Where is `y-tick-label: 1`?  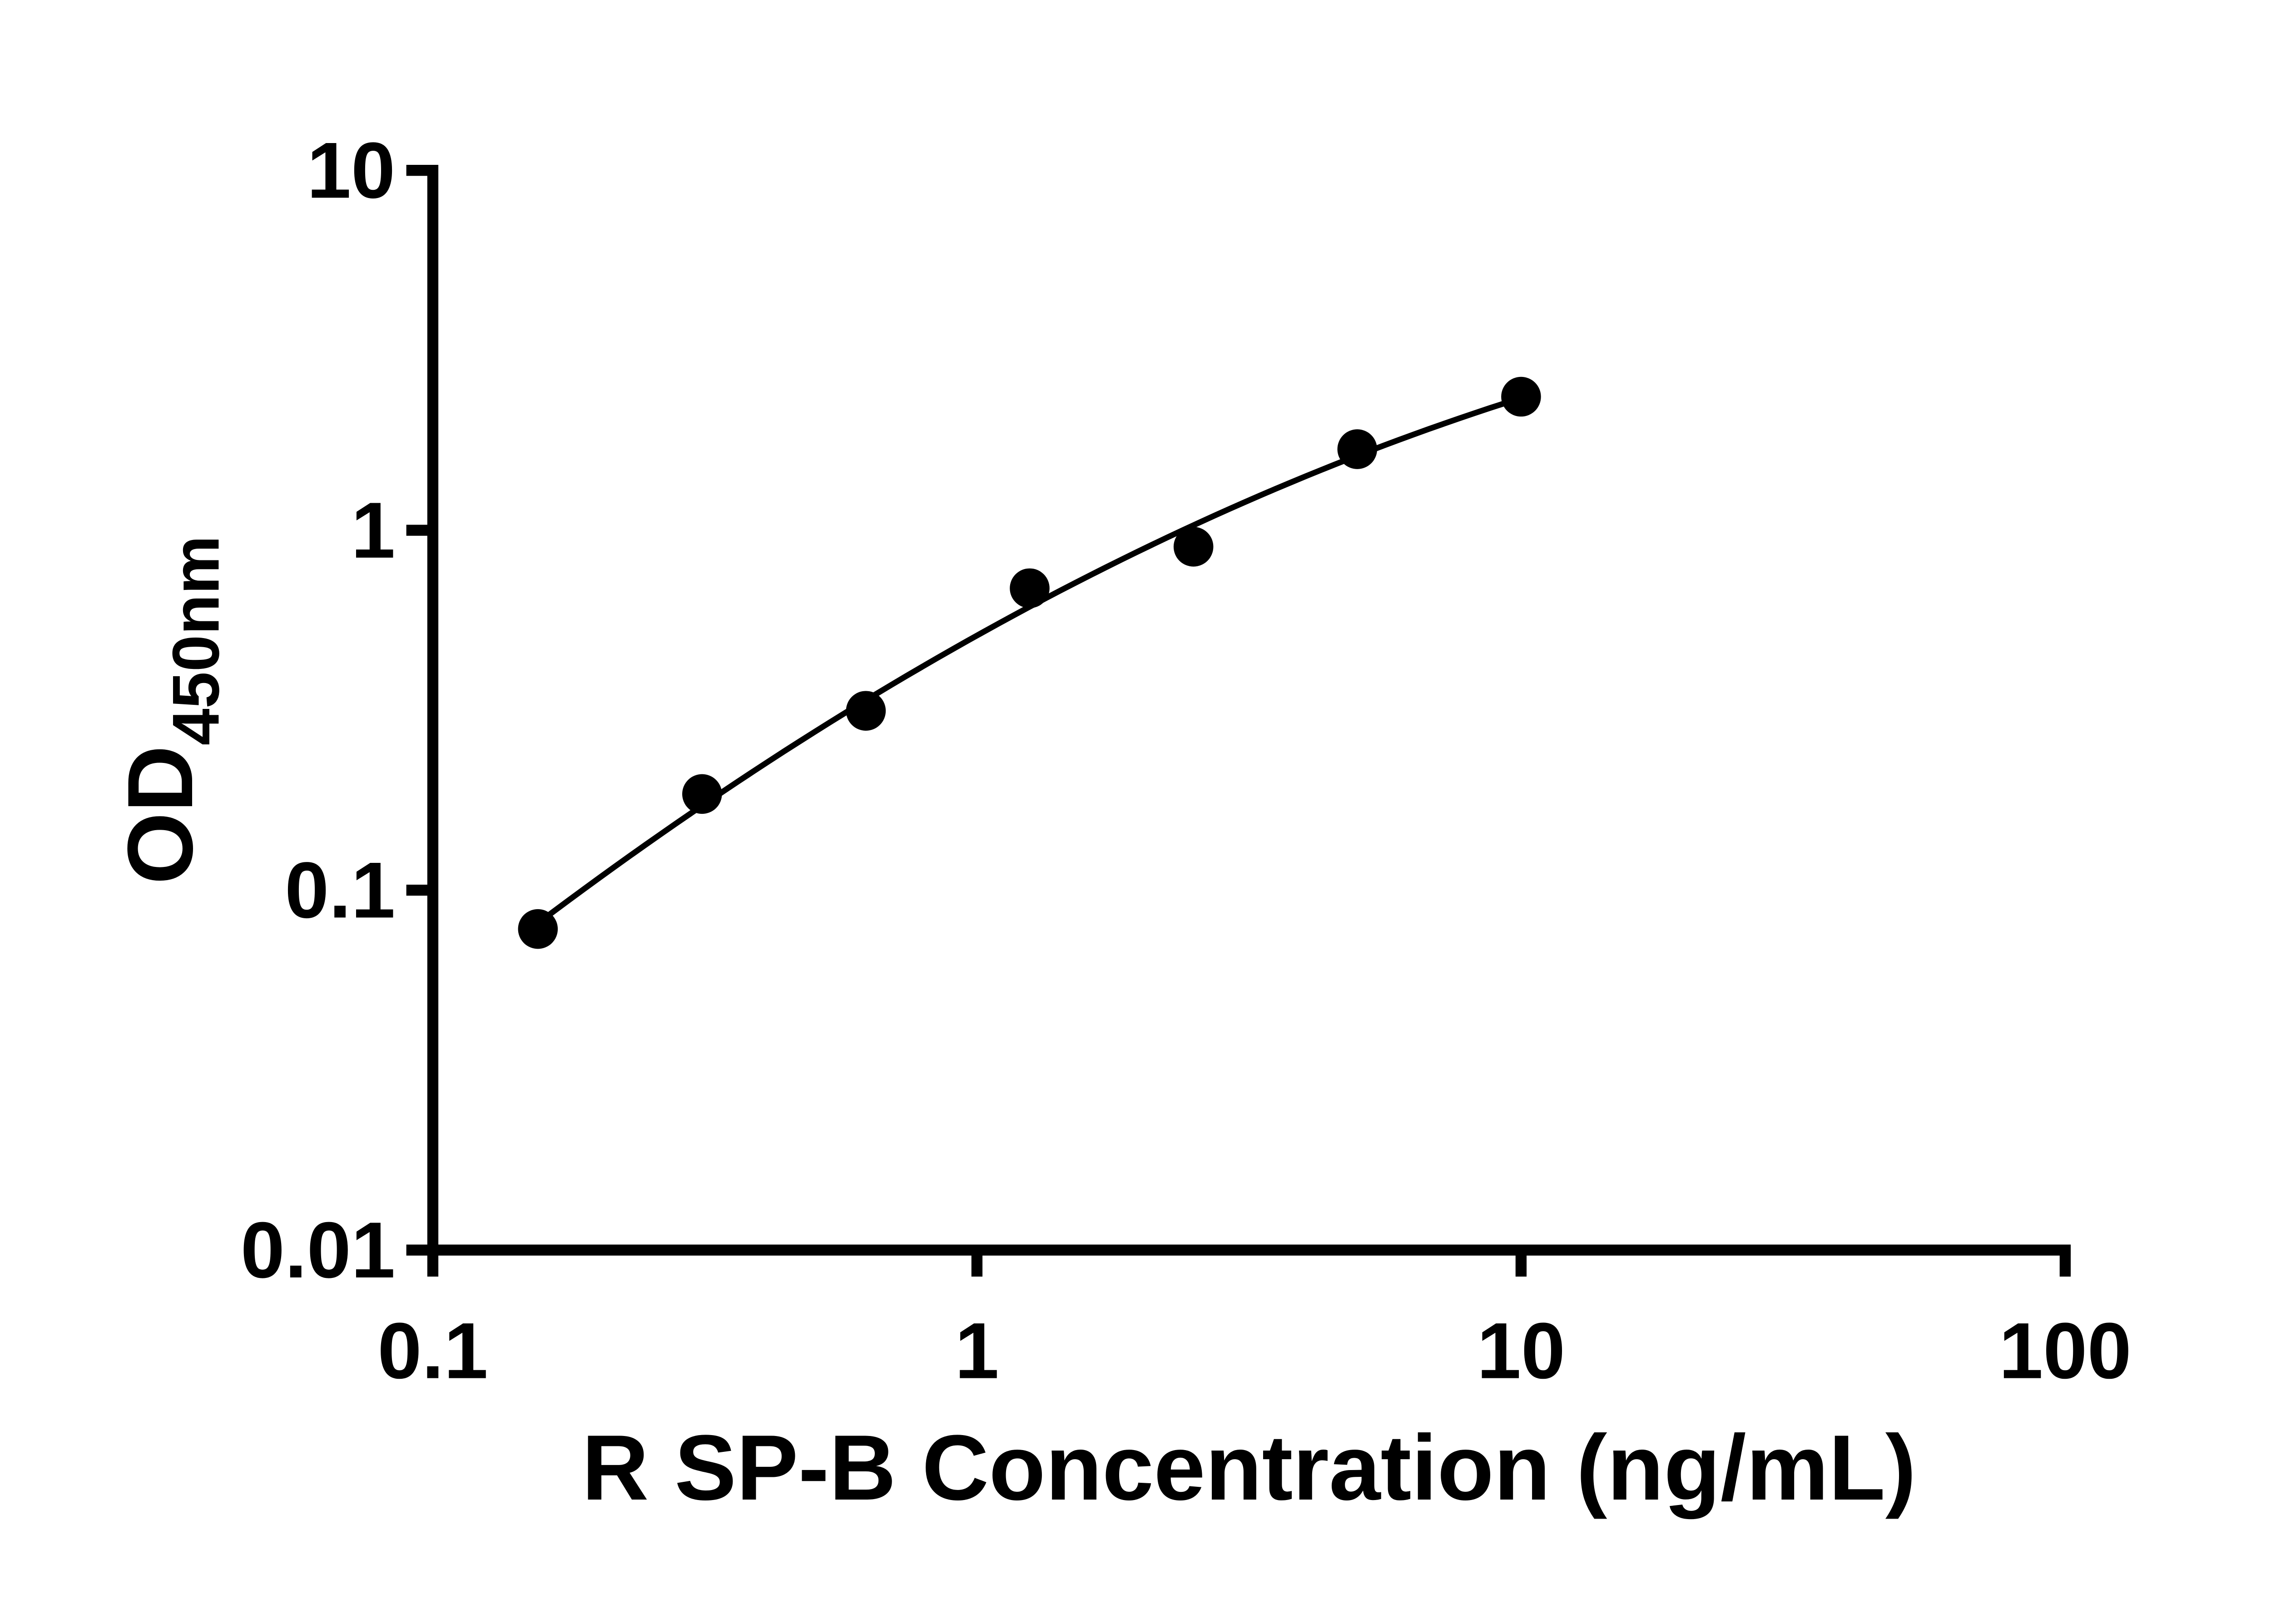
y-tick-label: 1 is located at coordinates (373, 530).